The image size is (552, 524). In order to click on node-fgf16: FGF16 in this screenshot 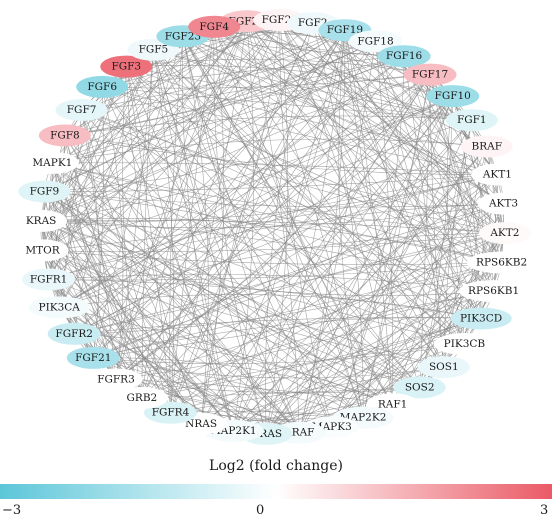, I will do `click(404, 56)`.